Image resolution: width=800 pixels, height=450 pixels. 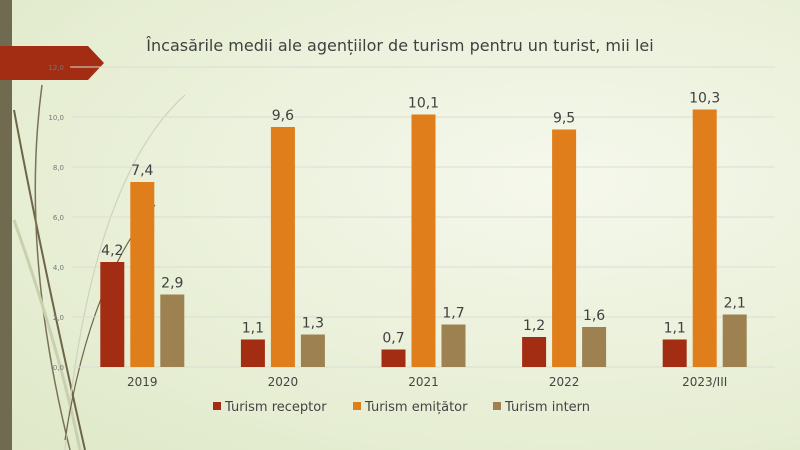 What do you see at coordinates (56, 68) in the screenshot?
I see `y-tick-label: 12,0` at bounding box center [56, 68].